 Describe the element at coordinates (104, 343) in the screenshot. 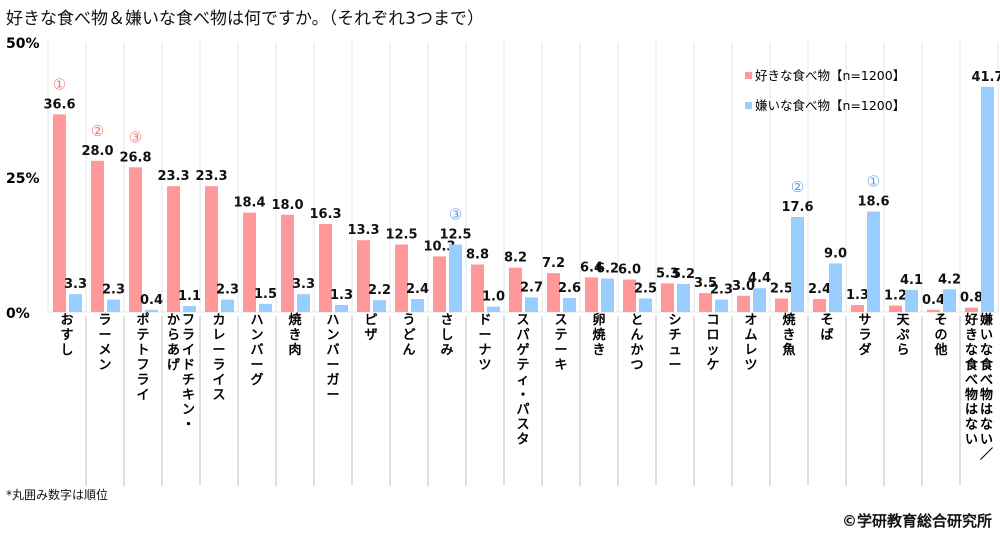

I see `category-label: ラーメン` at that location.